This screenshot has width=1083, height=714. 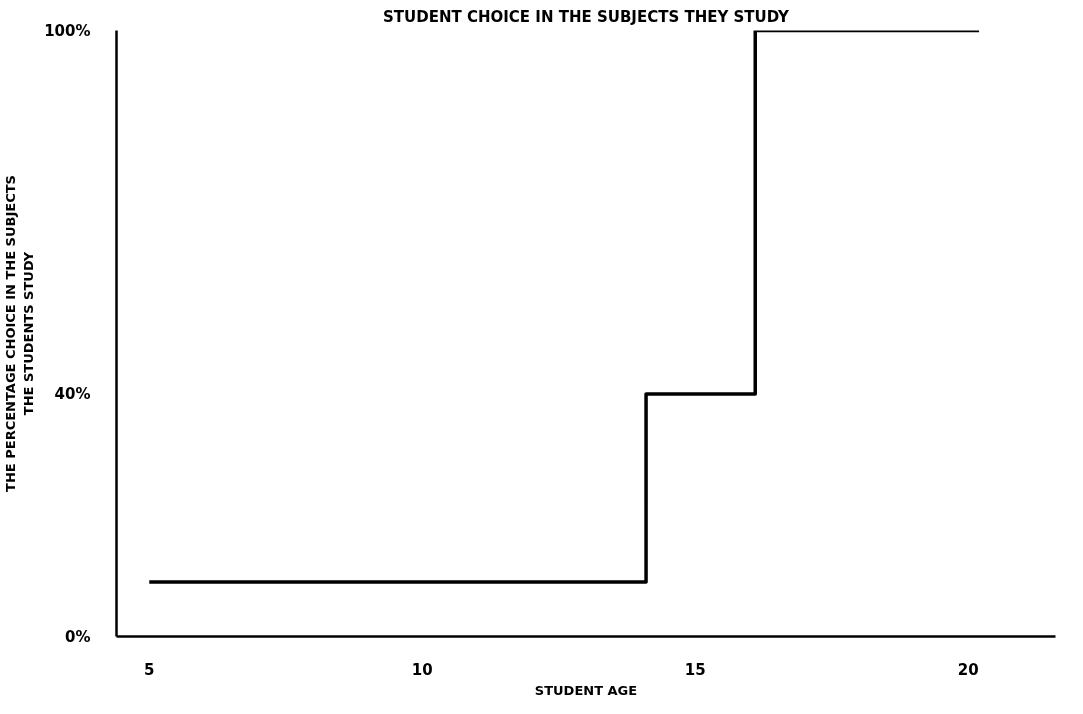 I want to click on x-tick-label: 15, so click(x=695, y=669).